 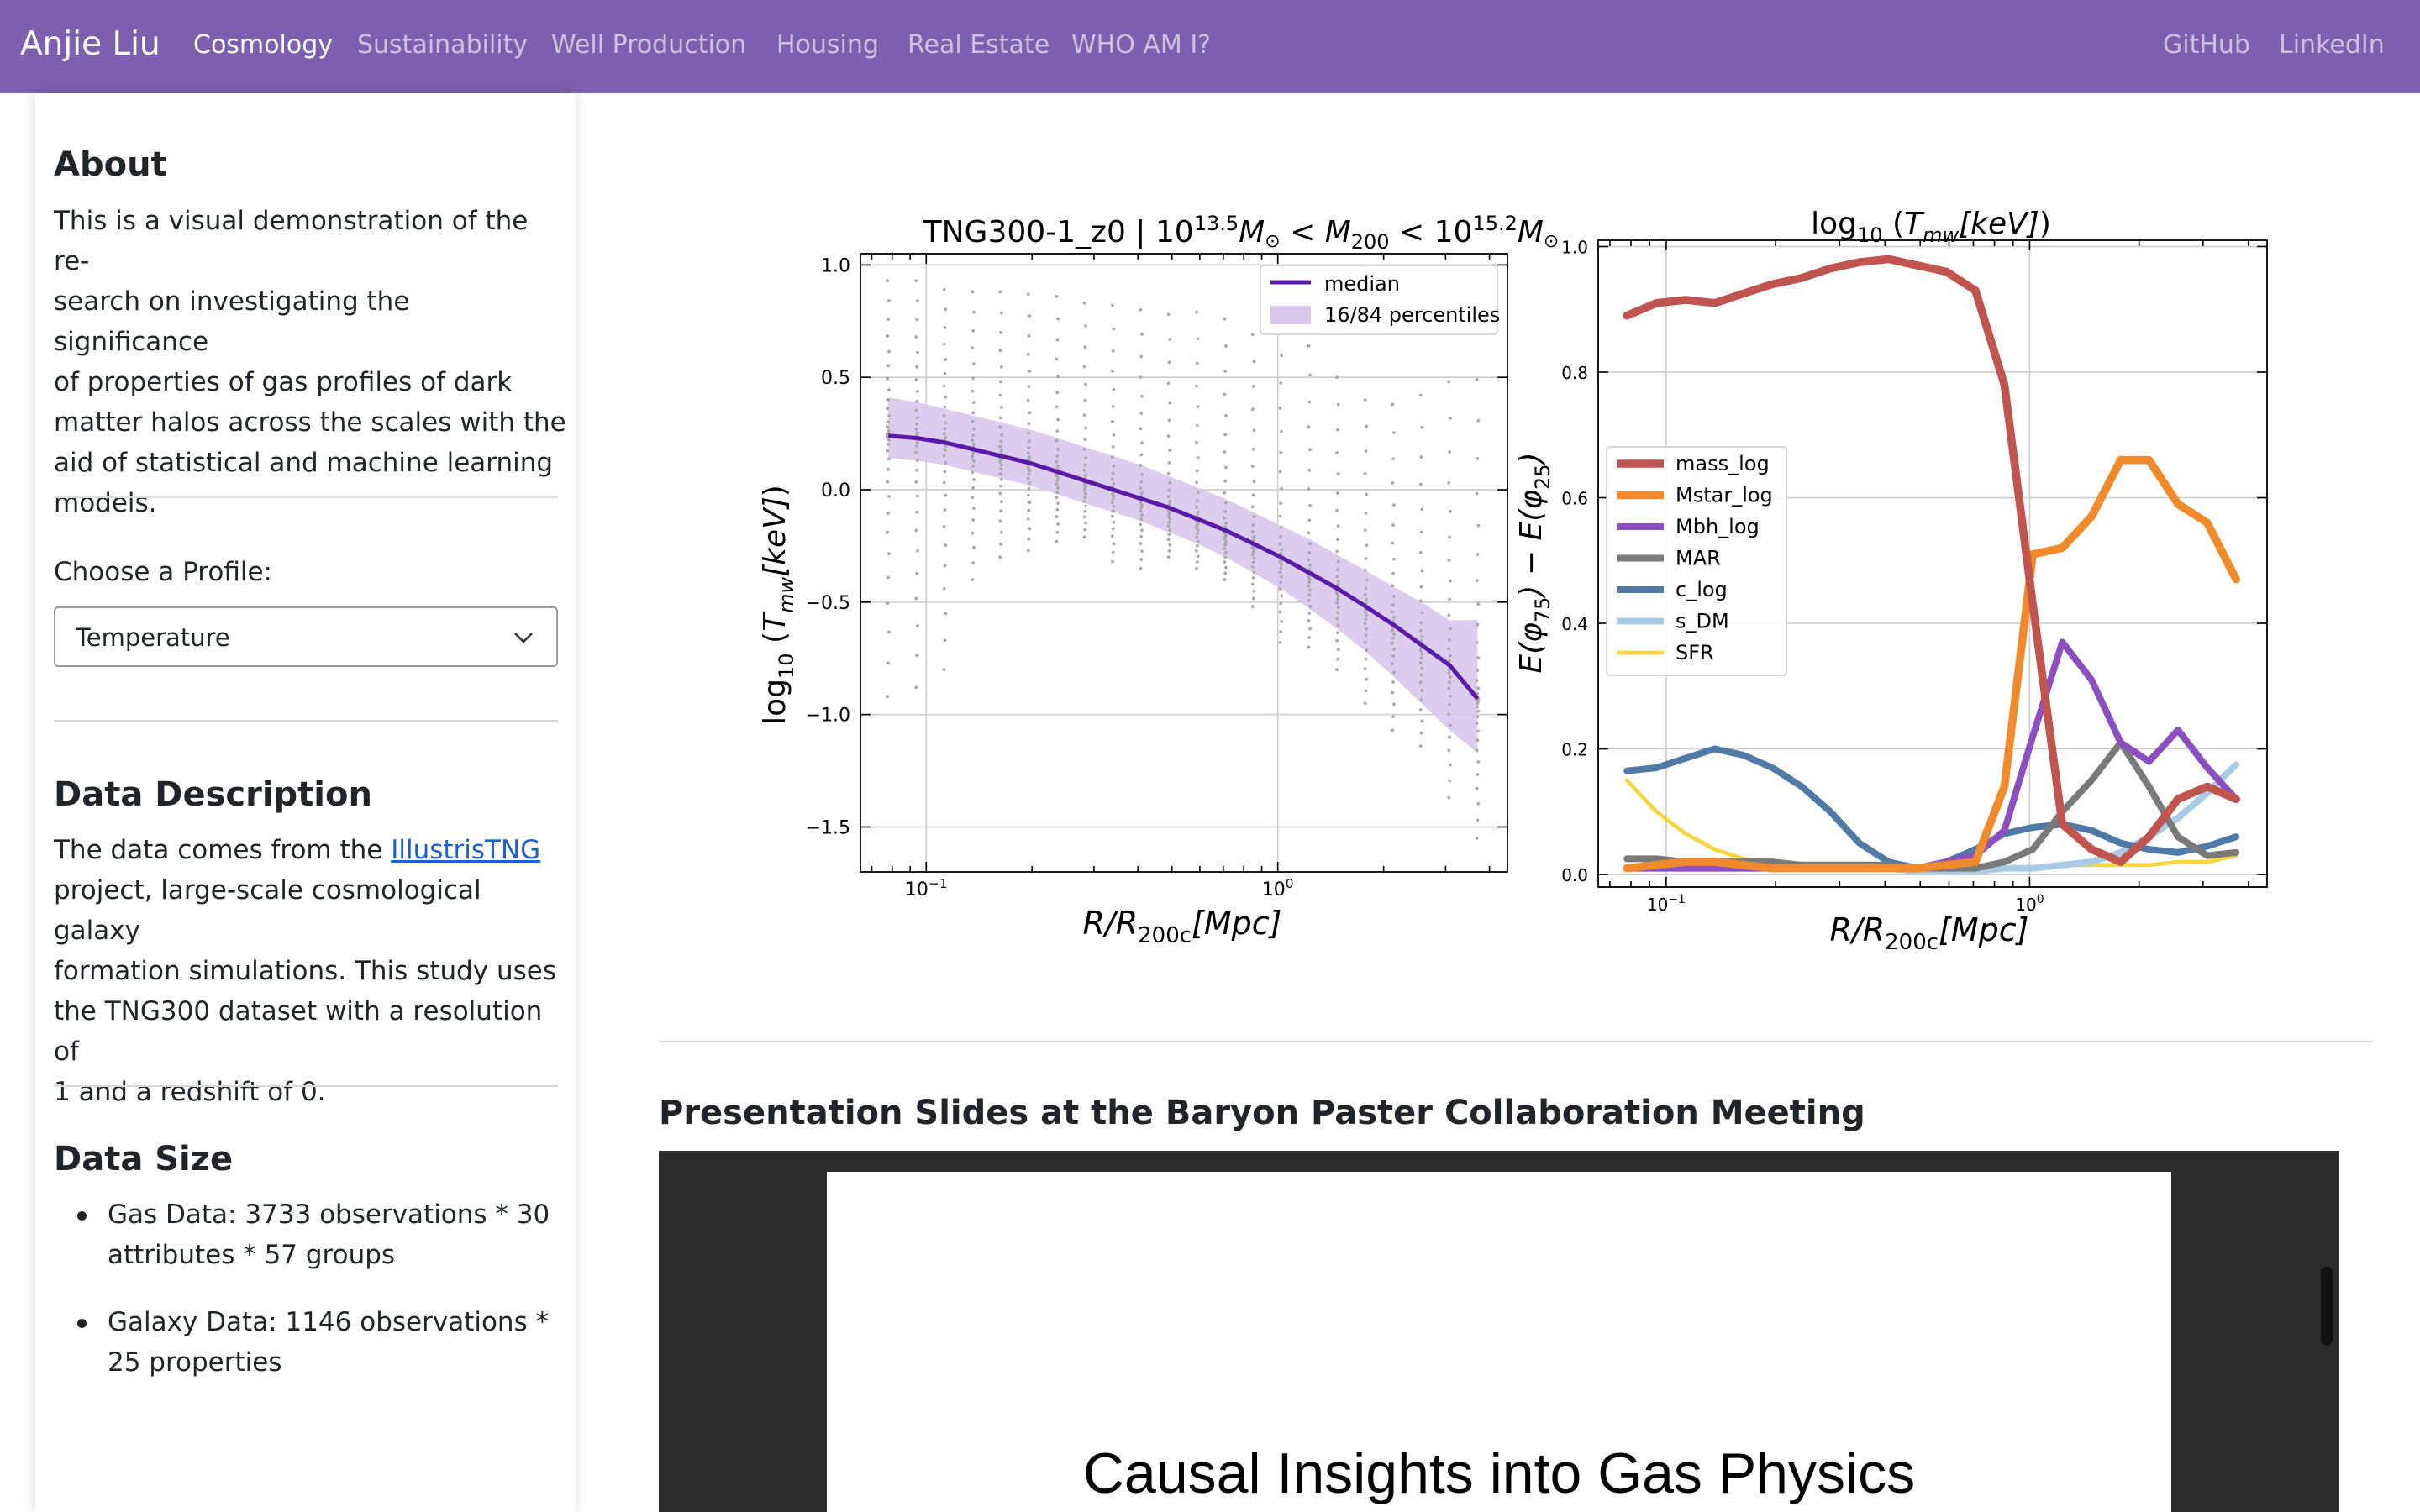 I want to click on about-heading: About, so click(x=110, y=164).